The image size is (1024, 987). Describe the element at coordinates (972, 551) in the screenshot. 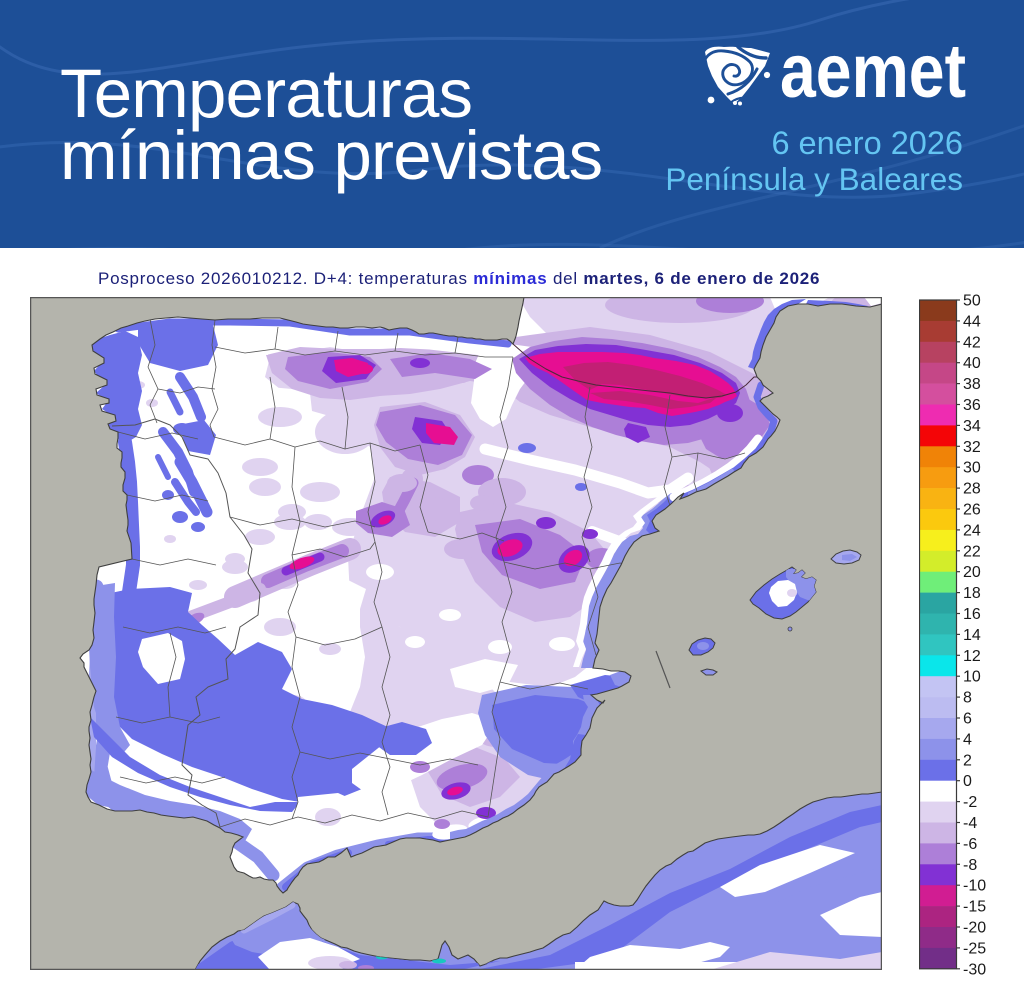

I see `svg-text: 22` at that location.